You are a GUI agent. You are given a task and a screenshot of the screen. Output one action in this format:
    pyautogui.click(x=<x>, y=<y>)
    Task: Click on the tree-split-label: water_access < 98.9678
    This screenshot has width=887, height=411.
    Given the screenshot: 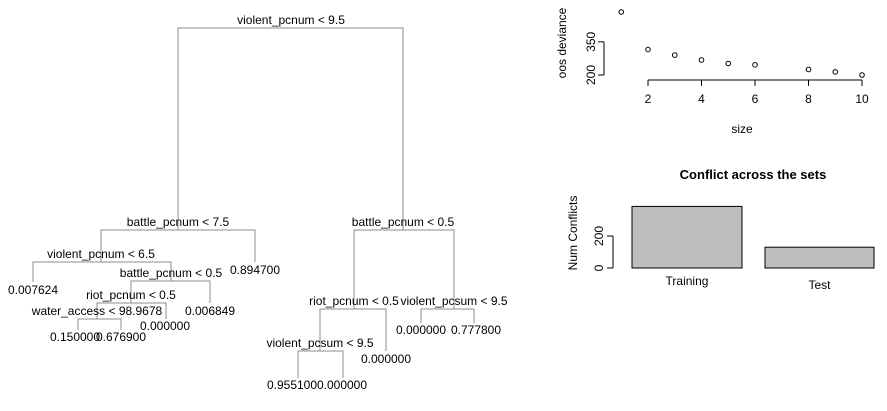 What is the action you would take?
    pyautogui.click(x=97, y=311)
    